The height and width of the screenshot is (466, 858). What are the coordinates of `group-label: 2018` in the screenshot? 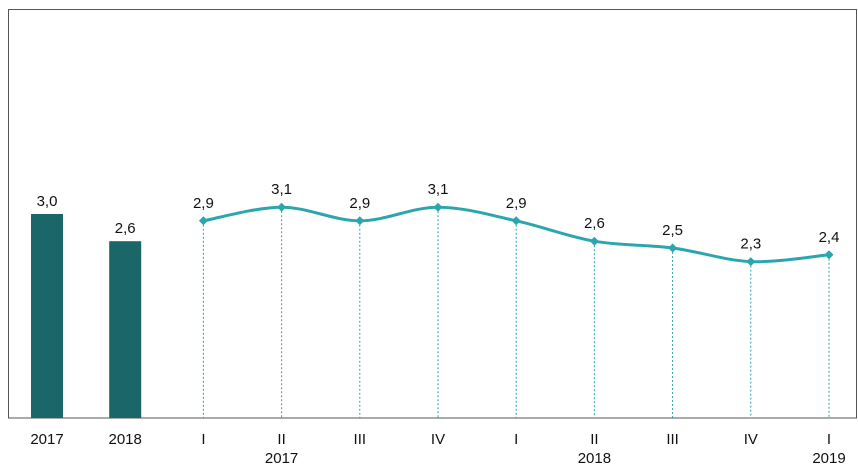 It's located at (594, 458).